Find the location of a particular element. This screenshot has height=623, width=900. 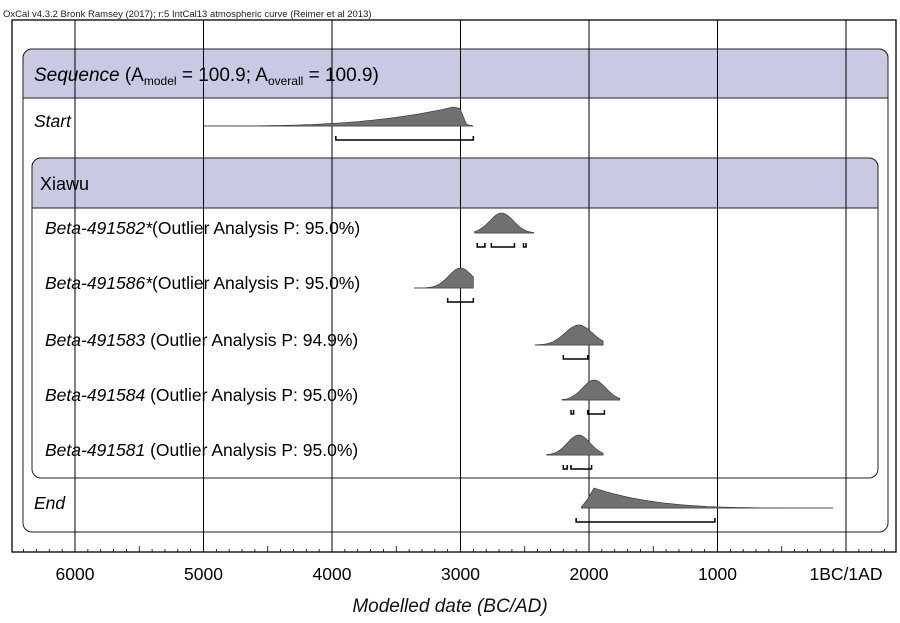

tick-label: 4000 is located at coordinates (332, 574).